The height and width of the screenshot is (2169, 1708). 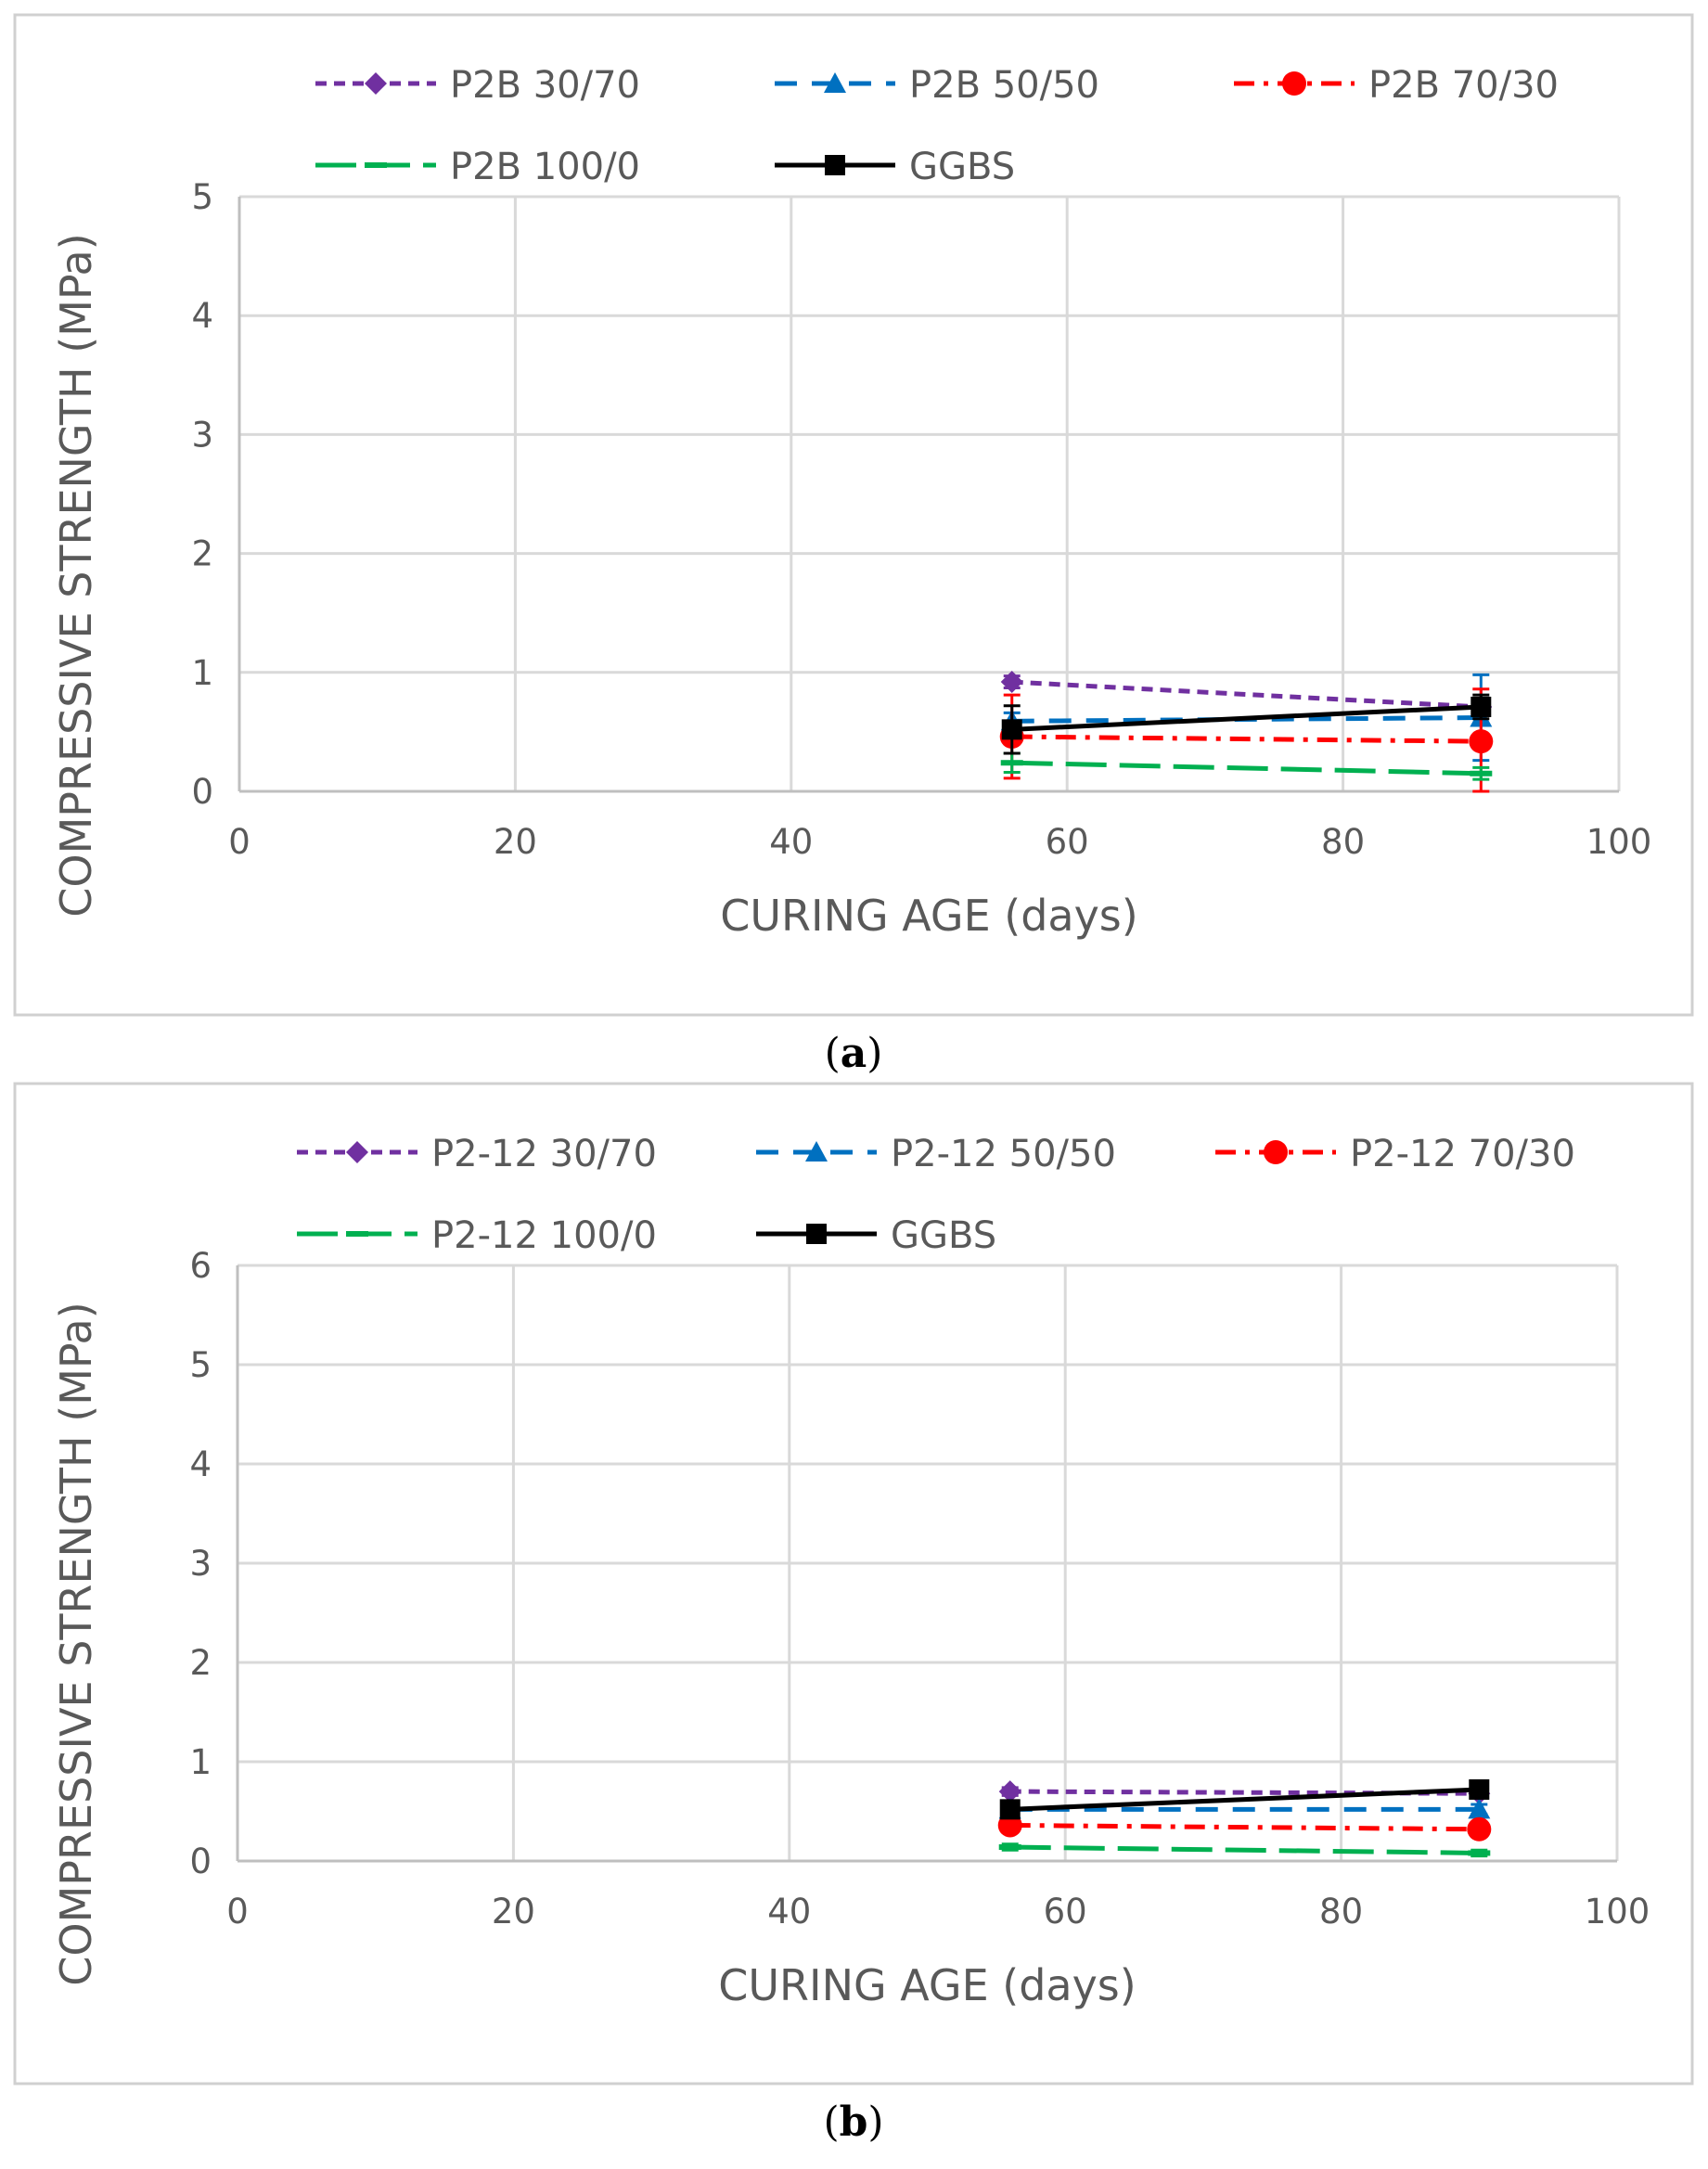 What do you see at coordinates (895, 167) in the screenshot?
I see `chart-a-legend-ggbs: GGBS` at bounding box center [895, 167].